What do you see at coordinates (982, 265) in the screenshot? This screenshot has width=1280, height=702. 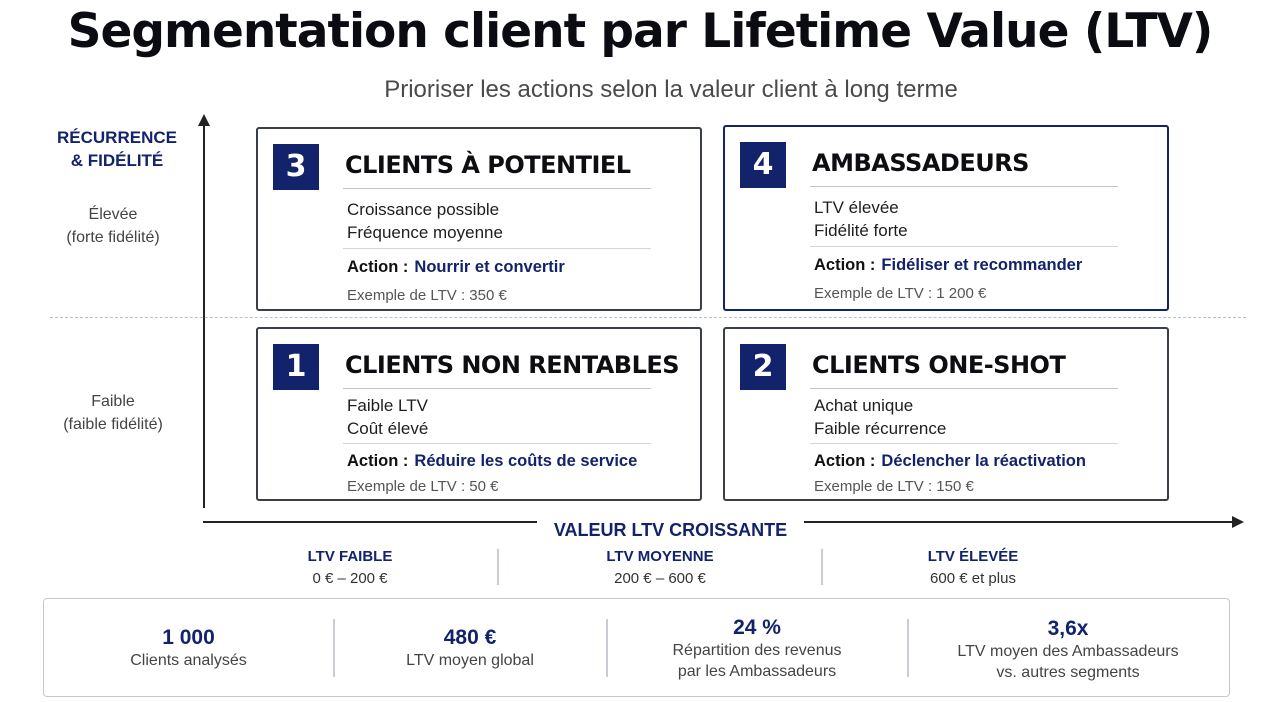 I see `action-value: Fidéliser et recommander` at bounding box center [982, 265].